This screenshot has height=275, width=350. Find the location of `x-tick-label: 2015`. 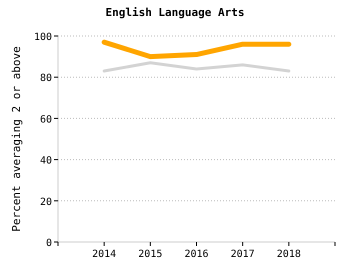

x-tick-label: 2015 is located at coordinates (150, 254).